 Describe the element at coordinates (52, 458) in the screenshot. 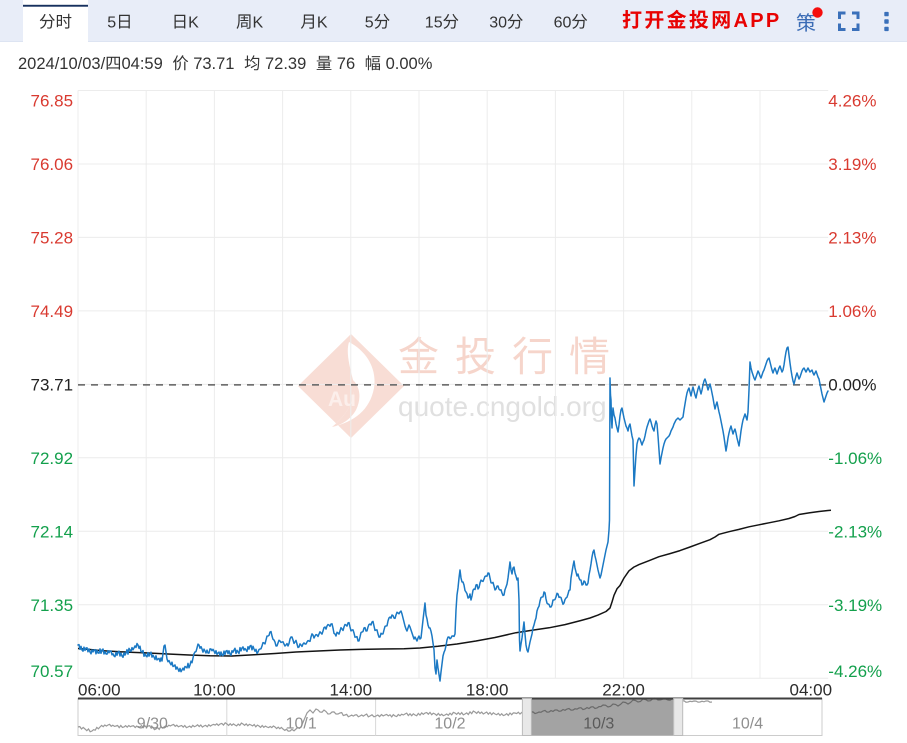

I see `svg-text: 72.92` at that location.